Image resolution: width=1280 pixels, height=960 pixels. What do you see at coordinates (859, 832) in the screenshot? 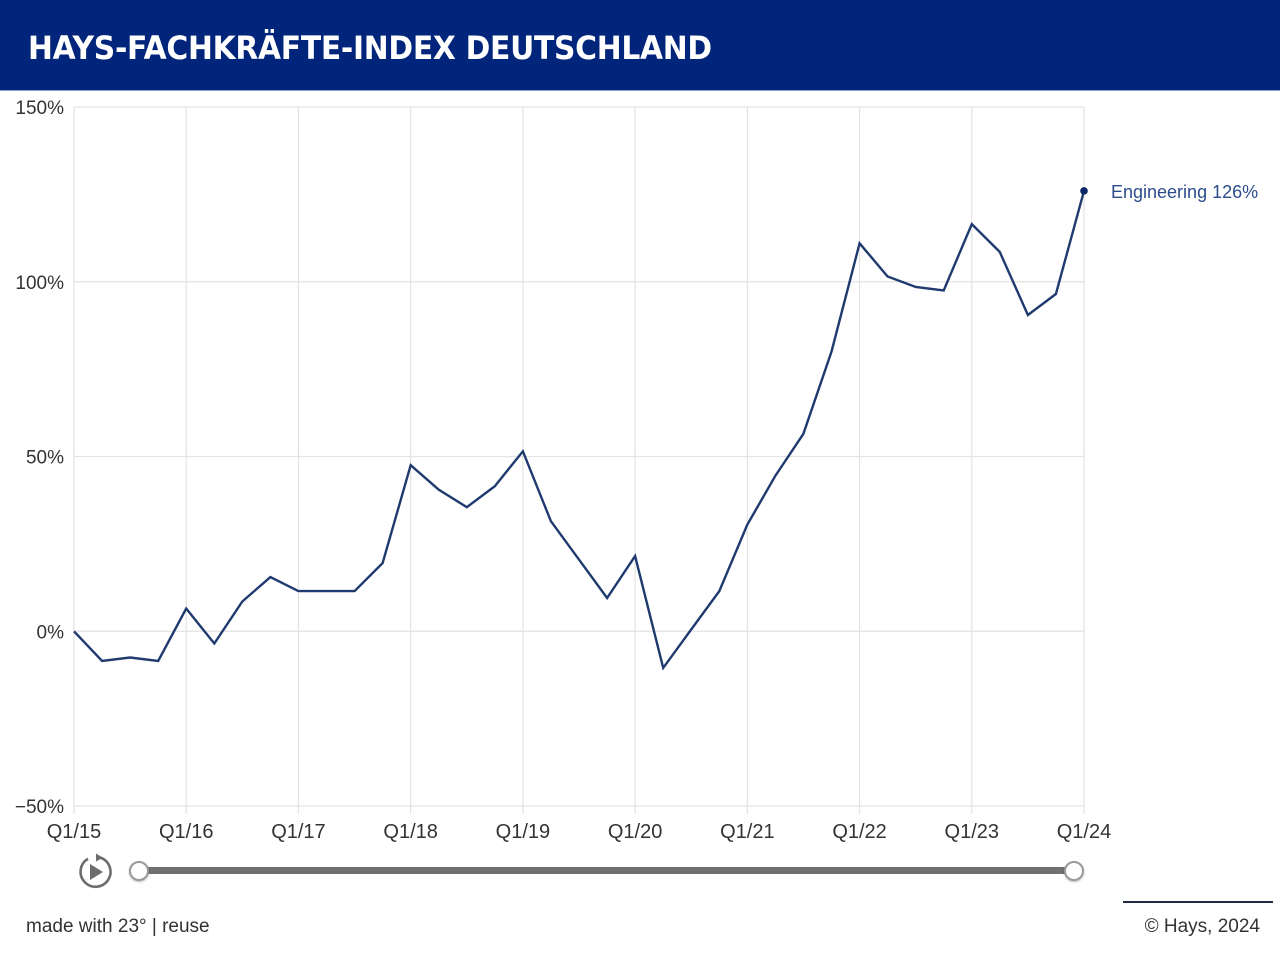
I see `x-tick-label: Q1/22` at bounding box center [859, 832].